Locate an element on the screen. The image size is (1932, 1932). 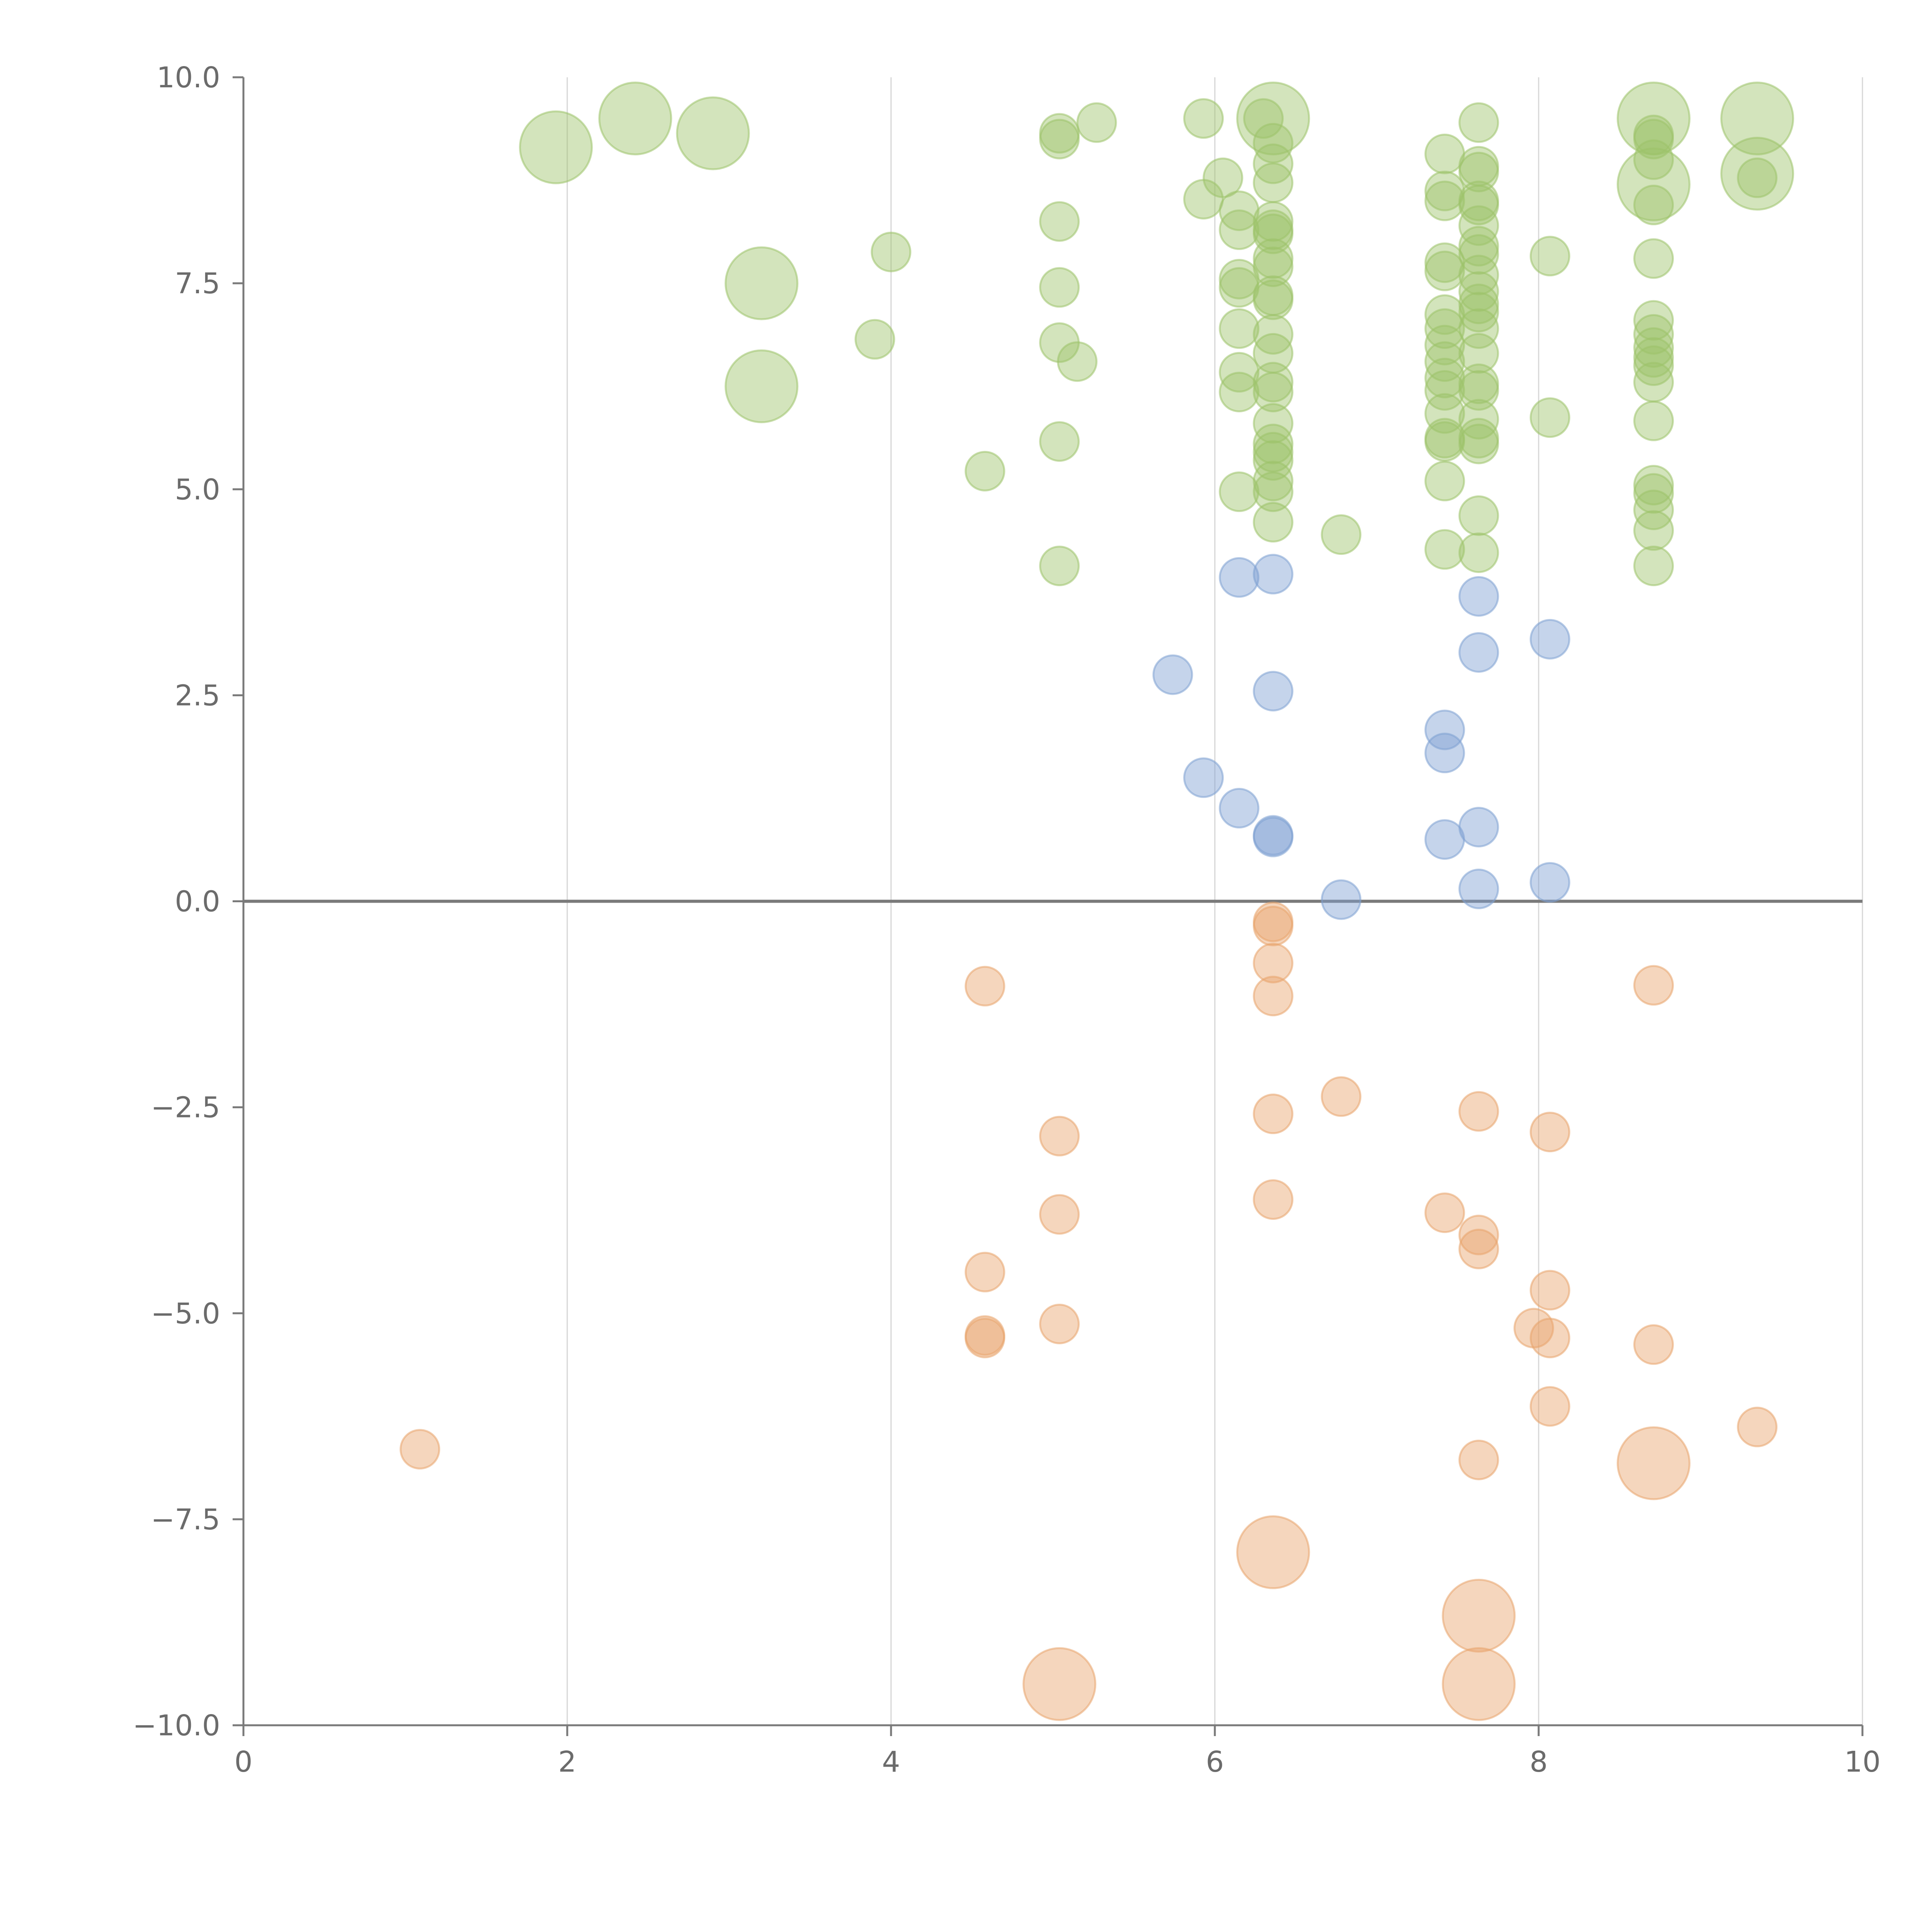
series-blue is located at coordinates (1361, 737).